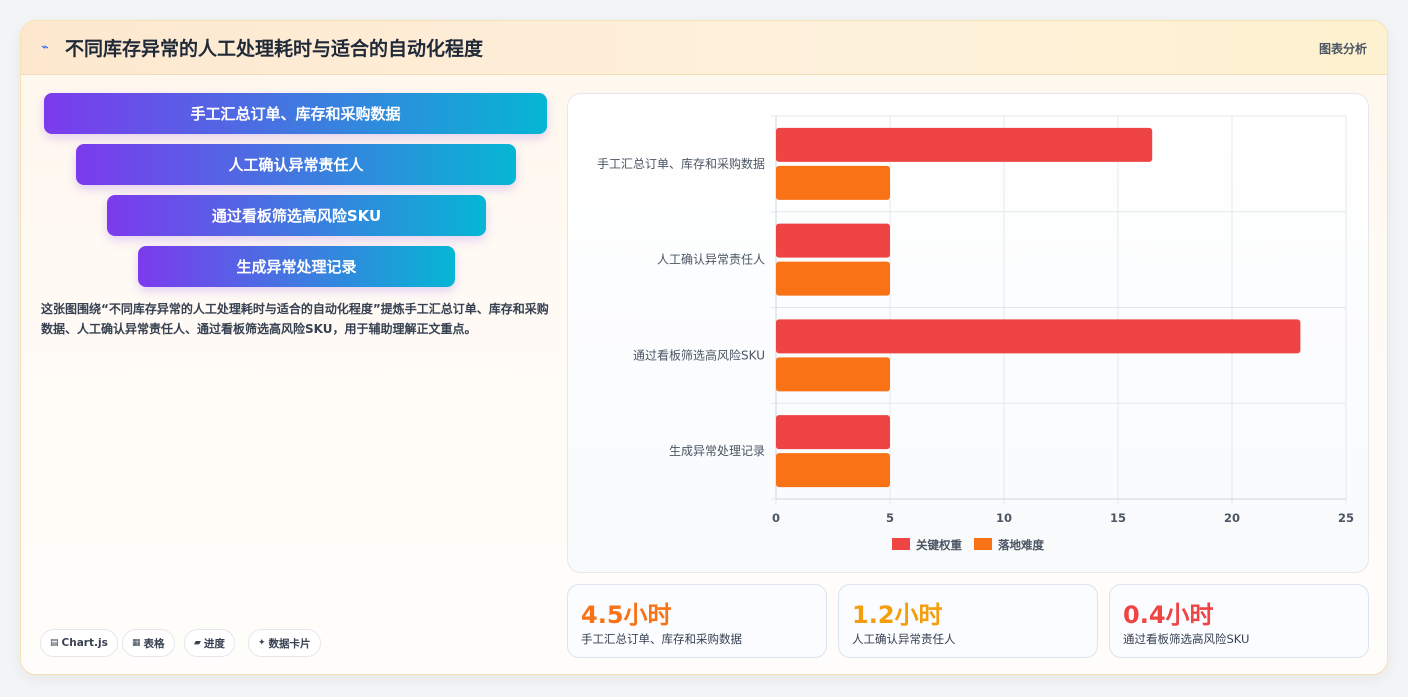  I want to click on sparkle-icon: ✦, so click(262, 643).